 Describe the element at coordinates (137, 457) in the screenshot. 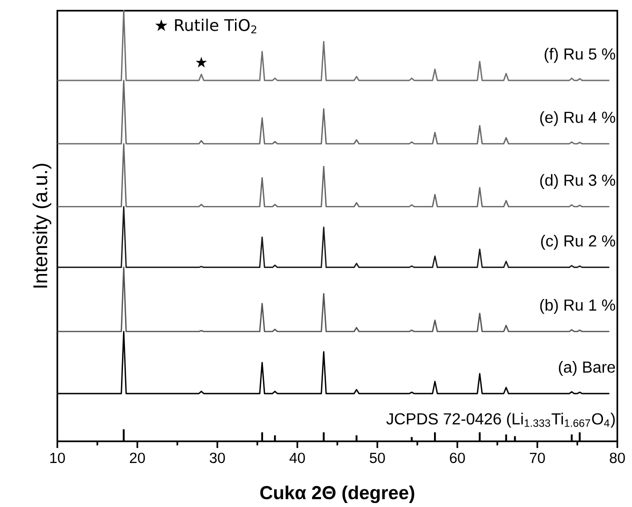

I see `x-tick-label: 20` at that location.